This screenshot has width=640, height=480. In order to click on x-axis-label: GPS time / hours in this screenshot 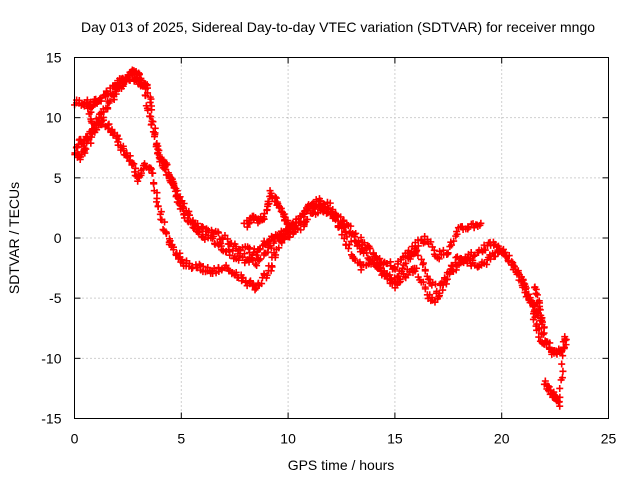, I will do `click(341, 465)`.